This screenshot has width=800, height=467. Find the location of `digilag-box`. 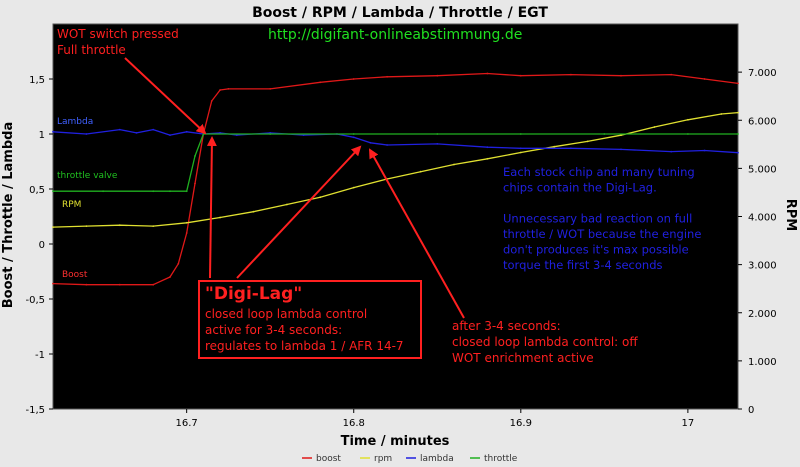

digilag-box is located at coordinates (310, 319).